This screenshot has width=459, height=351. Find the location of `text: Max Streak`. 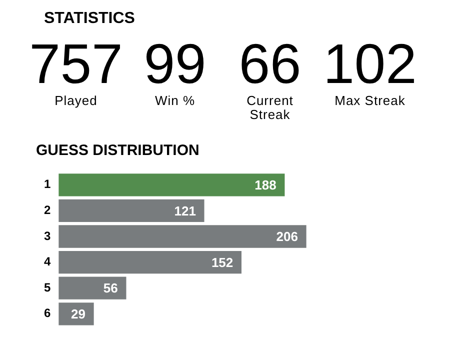

text: Max Streak is located at coordinates (370, 100).